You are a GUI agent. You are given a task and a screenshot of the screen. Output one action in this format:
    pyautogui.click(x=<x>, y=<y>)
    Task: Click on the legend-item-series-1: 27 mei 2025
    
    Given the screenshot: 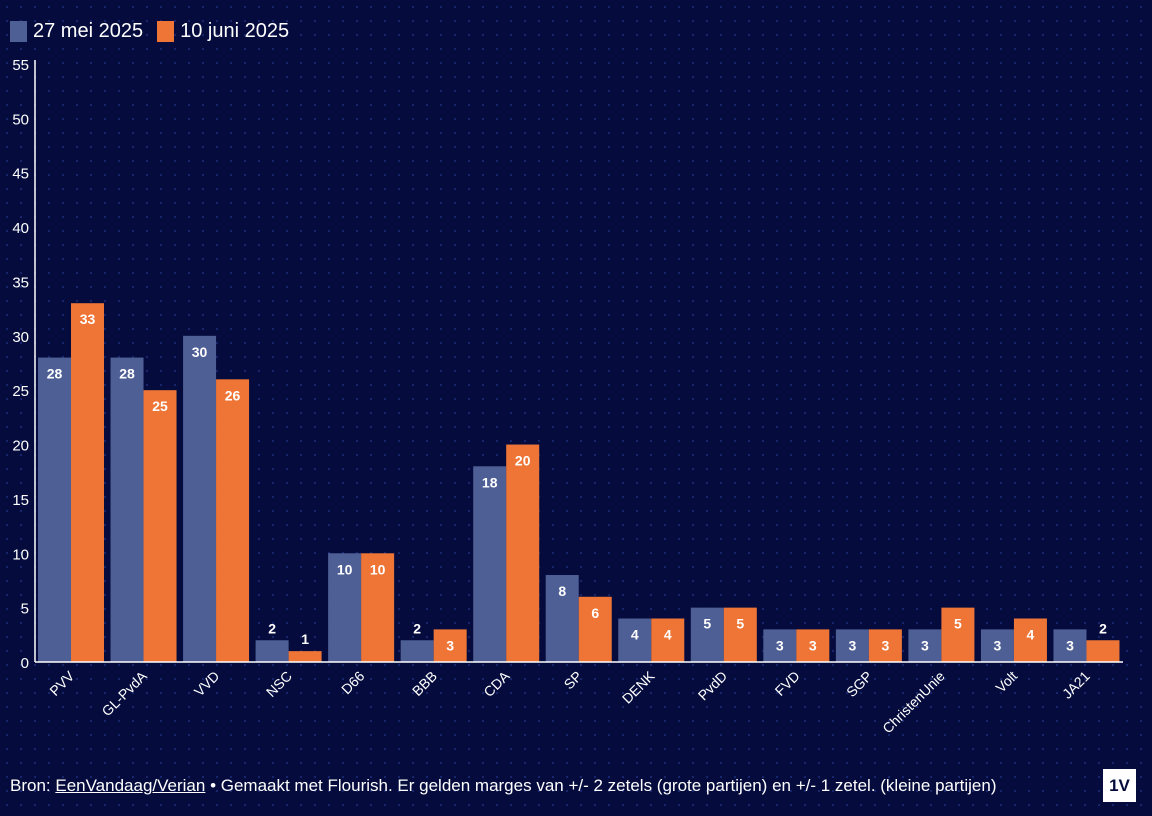 What is the action you would take?
    pyautogui.click(x=76, y=31)
    